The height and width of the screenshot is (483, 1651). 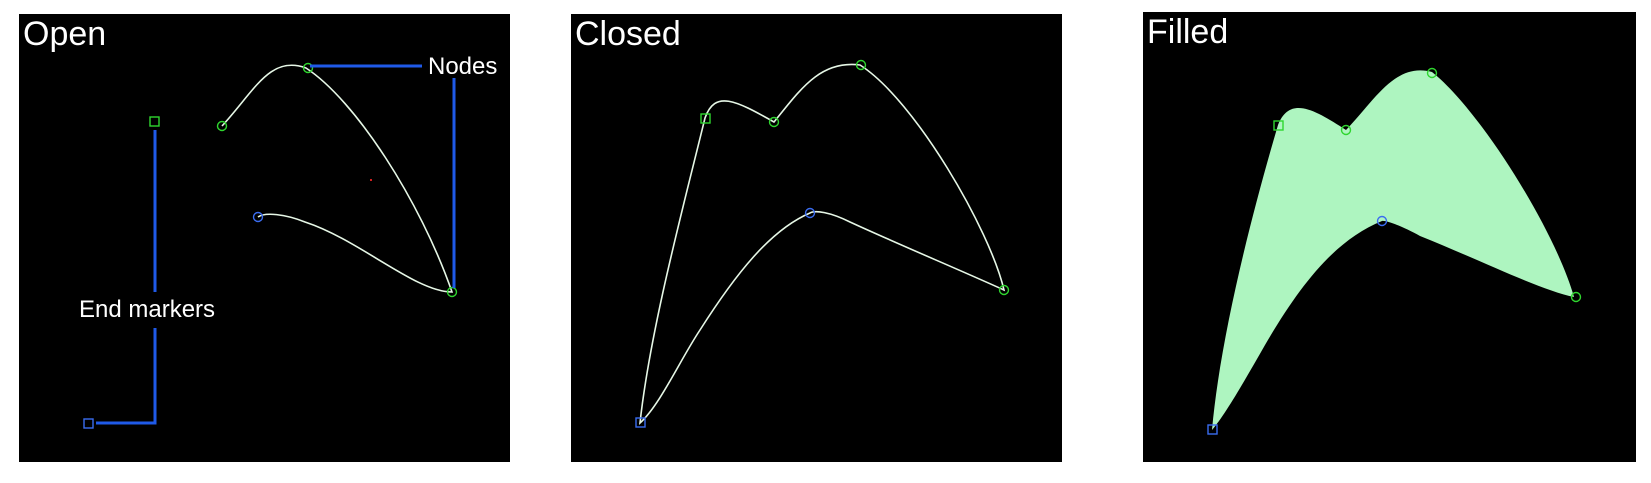 I want to click on nodes-callout-line, so click(x=383, y=176).